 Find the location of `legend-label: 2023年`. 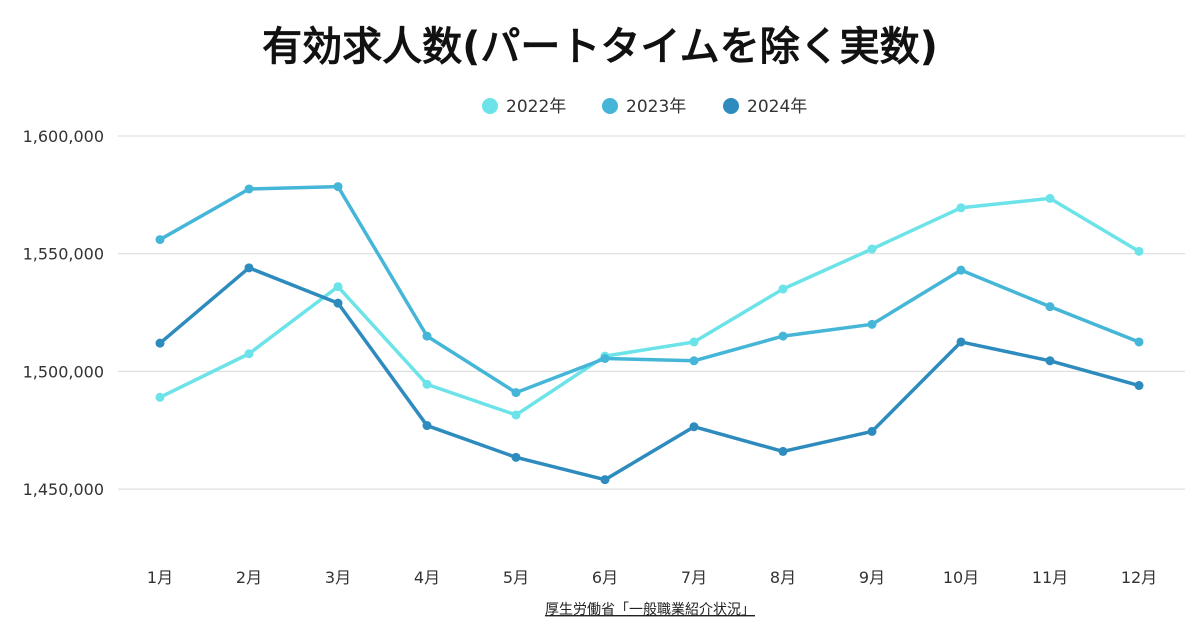

legend-label: 2023年 is located at coordinates (656, 107).